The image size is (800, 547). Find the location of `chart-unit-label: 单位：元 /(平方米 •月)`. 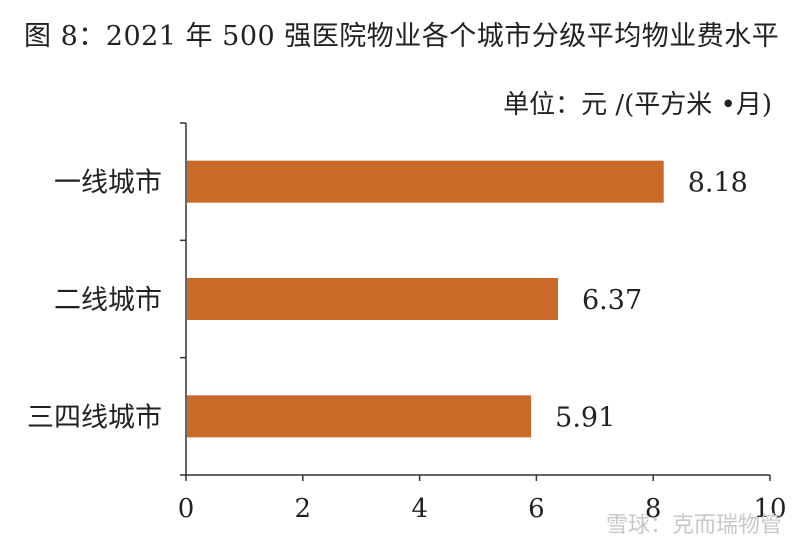

chart-unit-label: 单位：元 /(平方米 •月) is located at coordinates (637, 105).